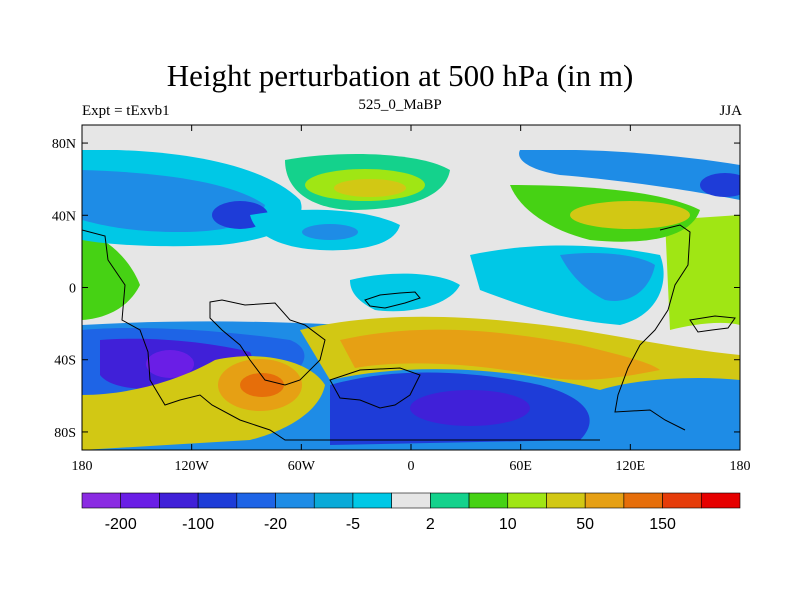  Describe the element at coordinates (65, 433) in the screenshot. I see `y-tick-label: 80S` at that location.